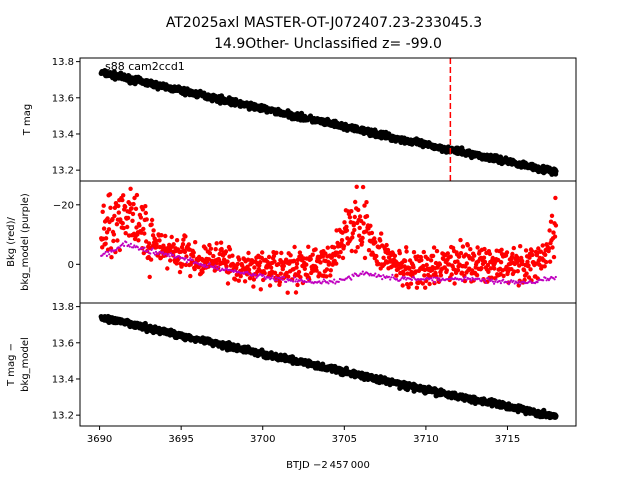 This screenshot has width=640, height=480. I want to click on y-tick-label: 13.4, so click(63, 379).